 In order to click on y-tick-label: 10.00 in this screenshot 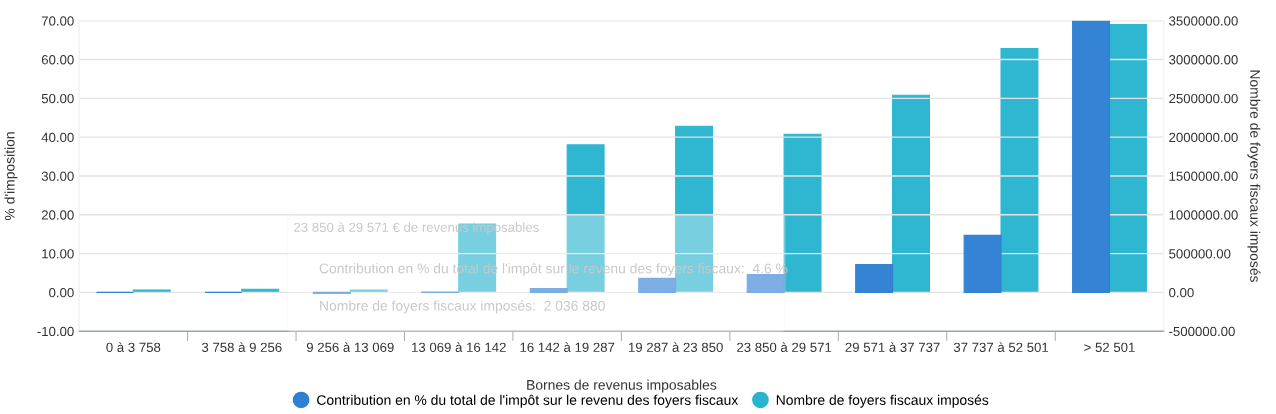, I will do `click(58, 254)`.